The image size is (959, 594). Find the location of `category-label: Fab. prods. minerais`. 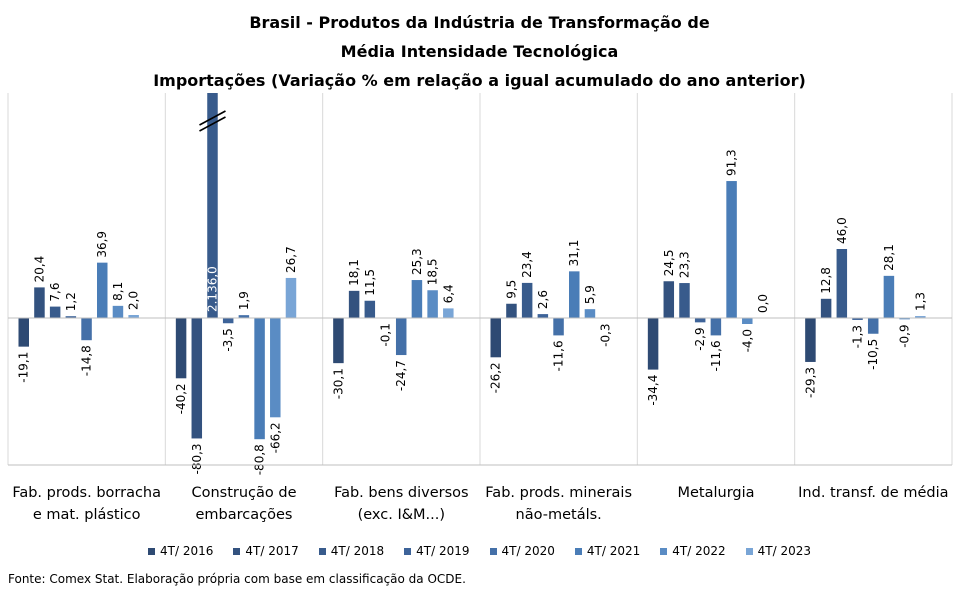

category-label: Fab. prods. minerais is located at coordinates (558, 493).